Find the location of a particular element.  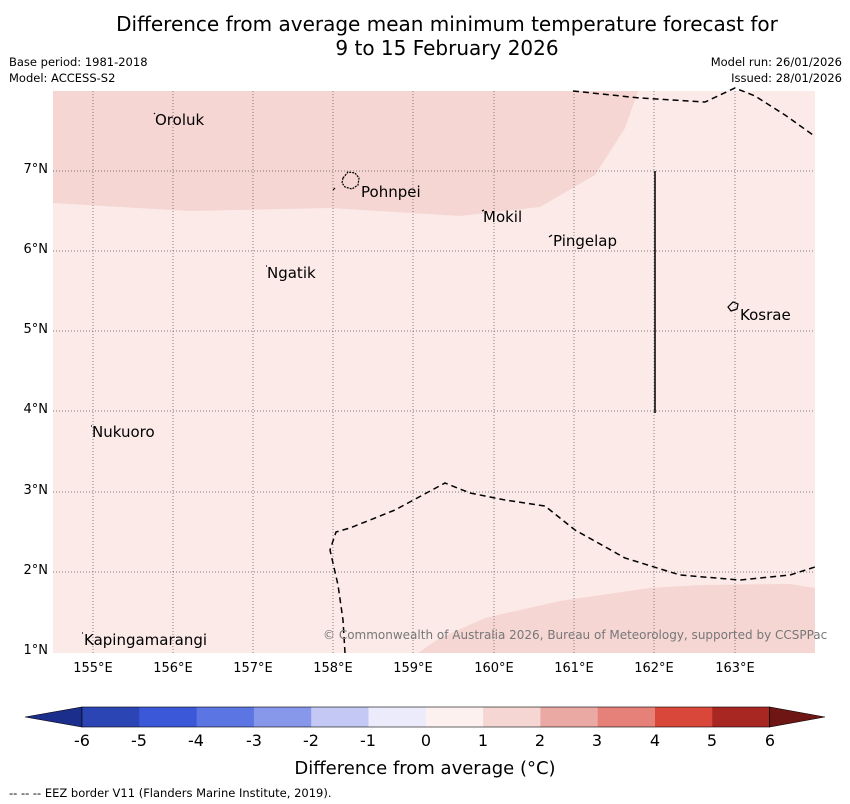

lon-label-160: 160°E is located at coordinates (494, 668).